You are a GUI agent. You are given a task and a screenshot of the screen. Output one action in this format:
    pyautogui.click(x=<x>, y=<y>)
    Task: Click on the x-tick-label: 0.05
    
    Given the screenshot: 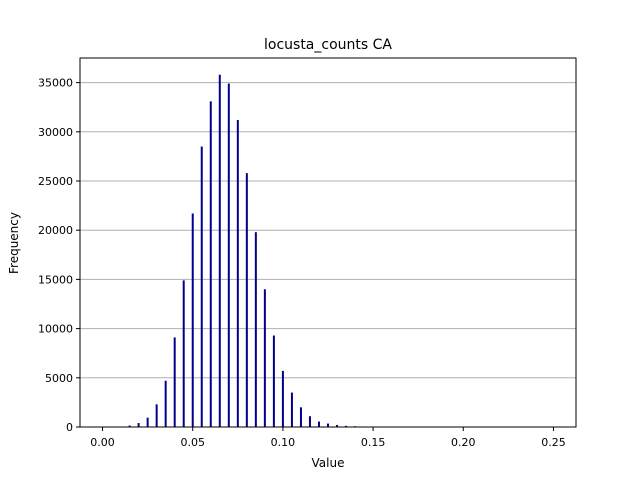 What is the action you would take?
    pyautogui.click(x=192, y=442)
    